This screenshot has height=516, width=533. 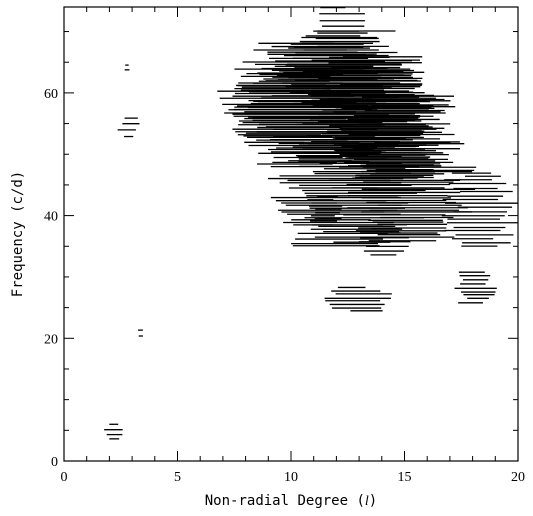 I want to click on y-axis-title: Frequency (c/d), so click(x=18, y=234).